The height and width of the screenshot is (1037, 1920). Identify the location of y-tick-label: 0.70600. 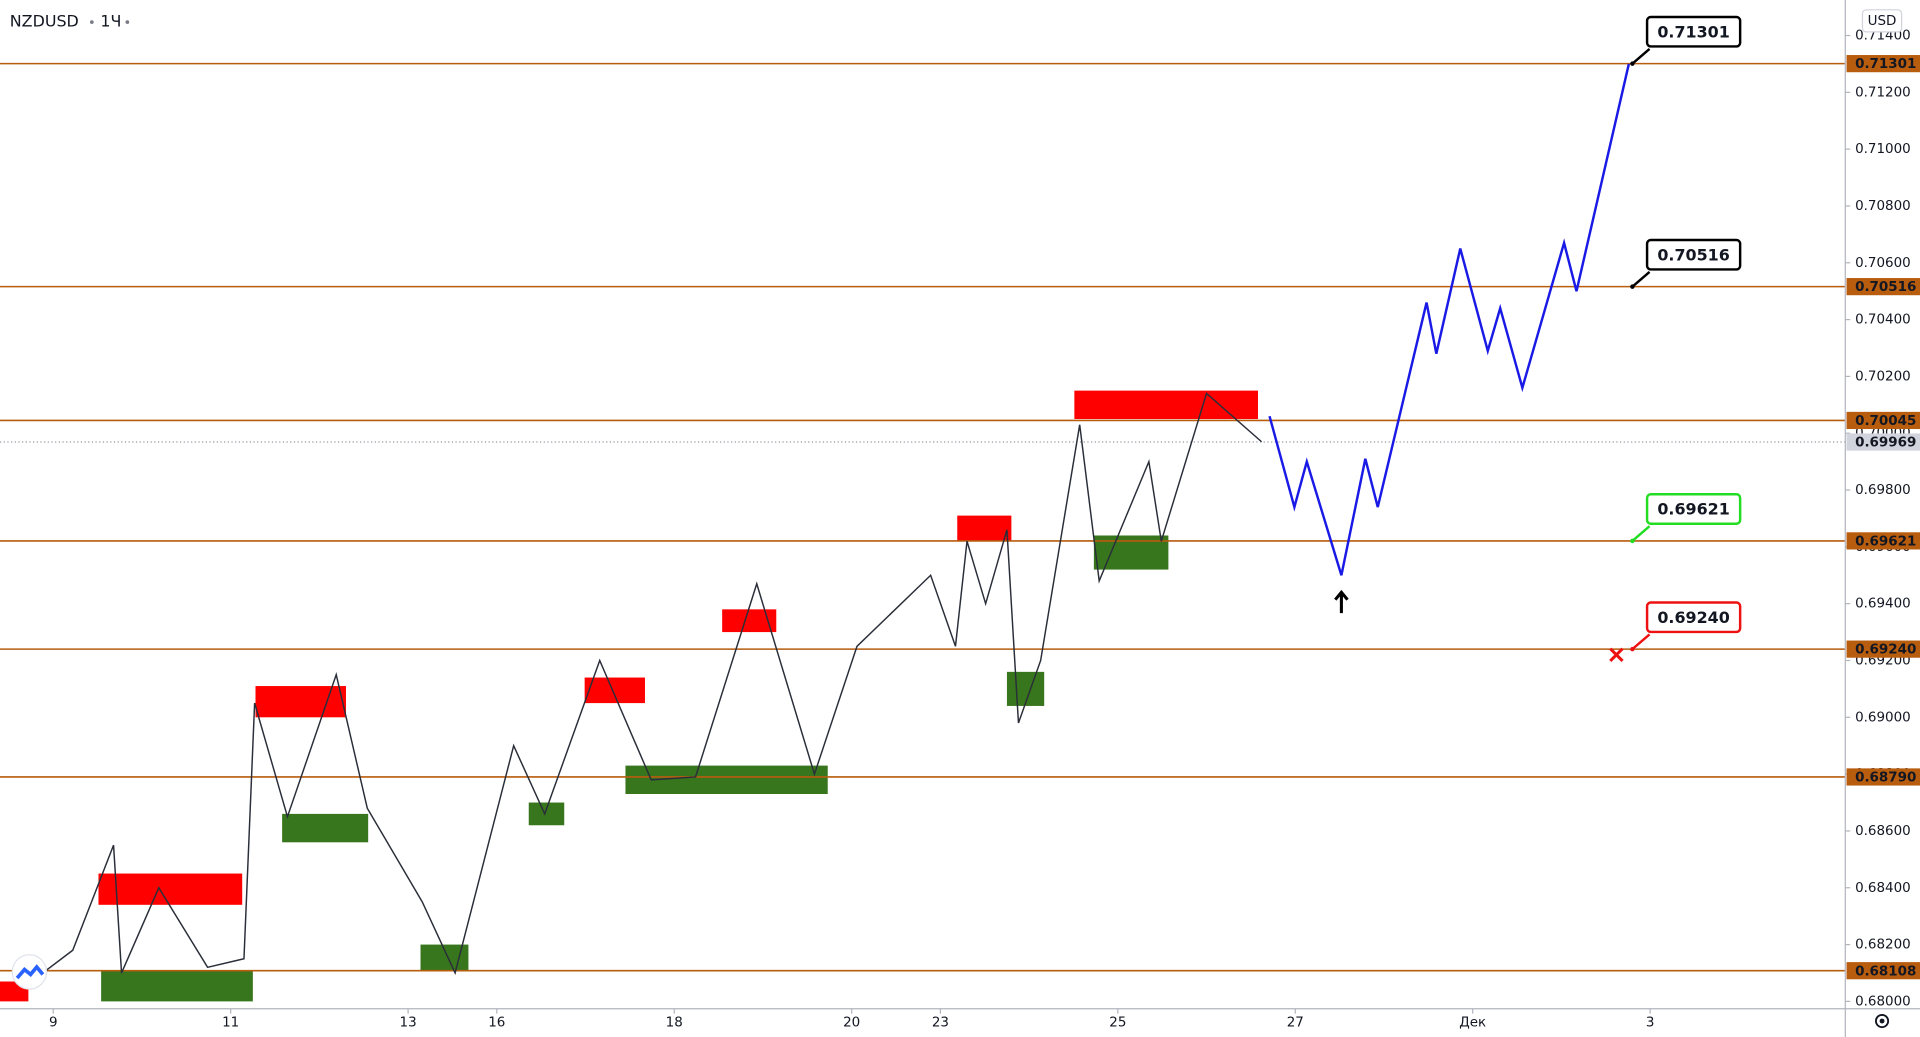
(1883, 263).